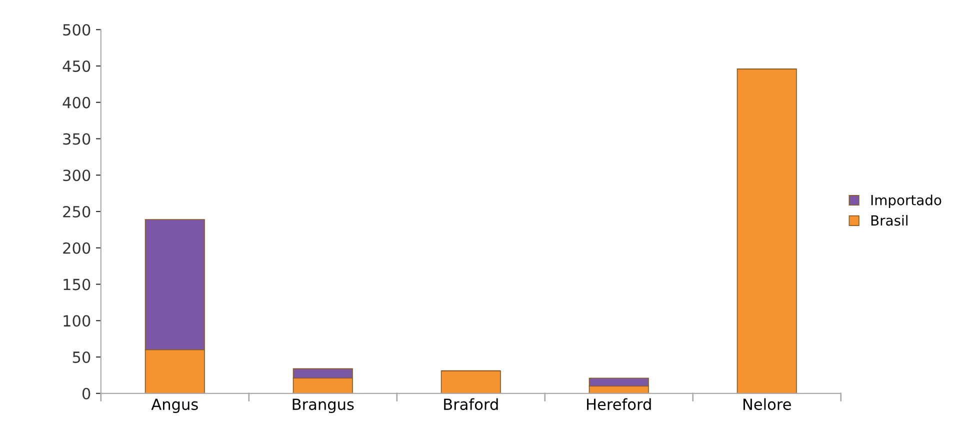  Describe the element at coordinates (77, 284) in the screenshot. I see `y-tick-label: 150` at that location.